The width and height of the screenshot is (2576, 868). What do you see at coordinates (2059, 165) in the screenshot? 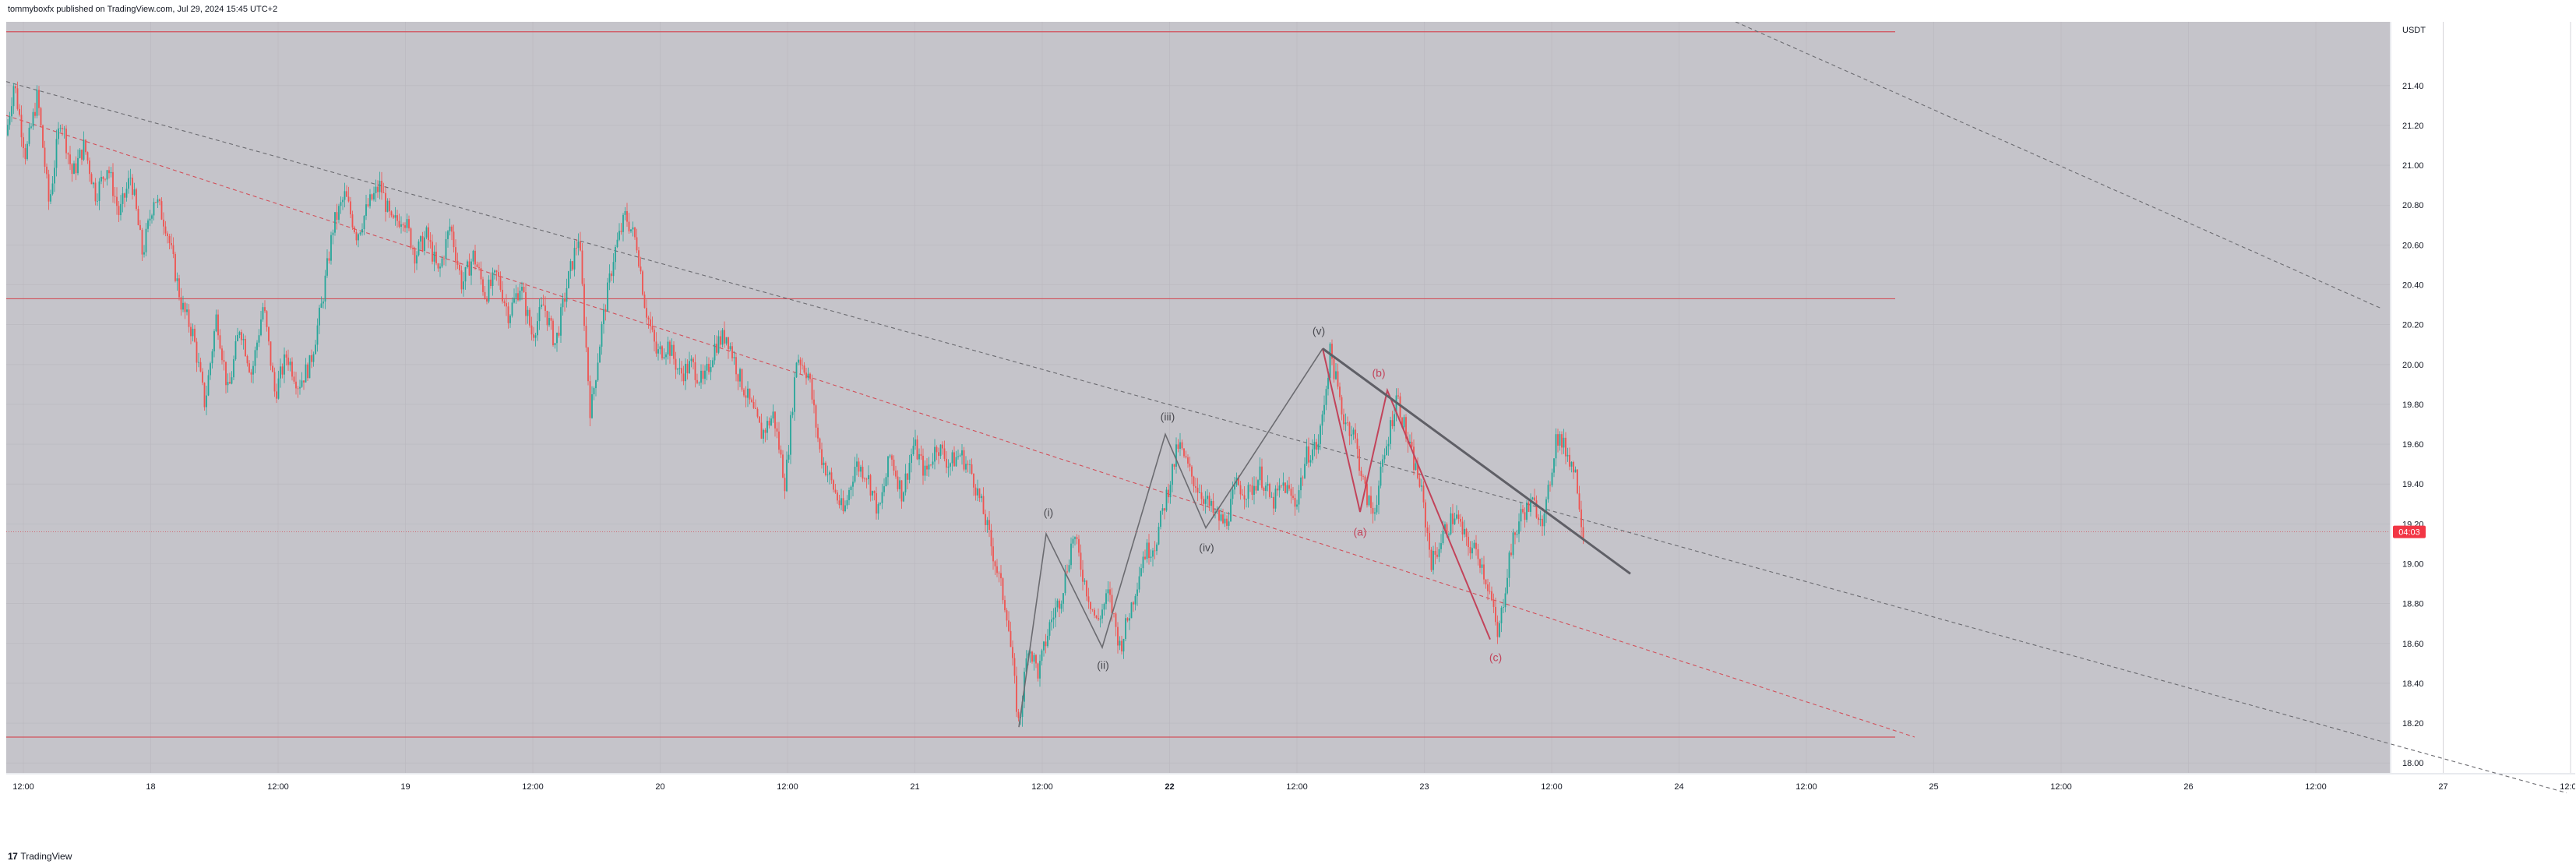
I see `dashed-trendline` at bounding box center [2059, 165].